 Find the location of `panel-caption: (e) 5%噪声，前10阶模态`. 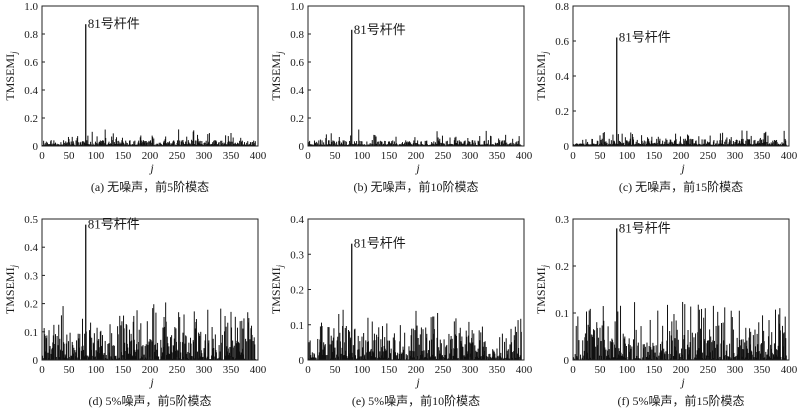

panel-caption: (e) 5%噪声，前10阶模态 is located at coordinates (416, 400).